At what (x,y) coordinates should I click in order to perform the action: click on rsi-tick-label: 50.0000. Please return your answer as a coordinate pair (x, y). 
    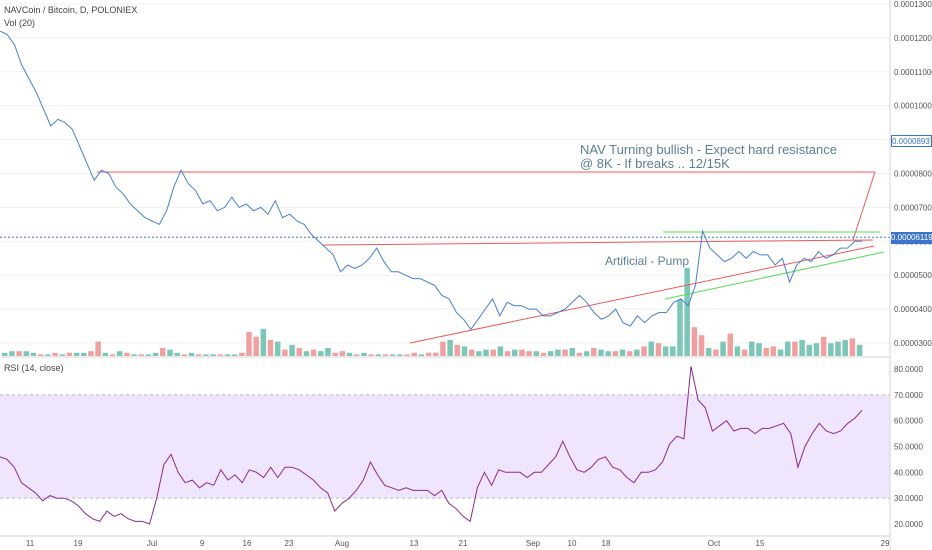
    Looking at the image, I should click on (908, 447).